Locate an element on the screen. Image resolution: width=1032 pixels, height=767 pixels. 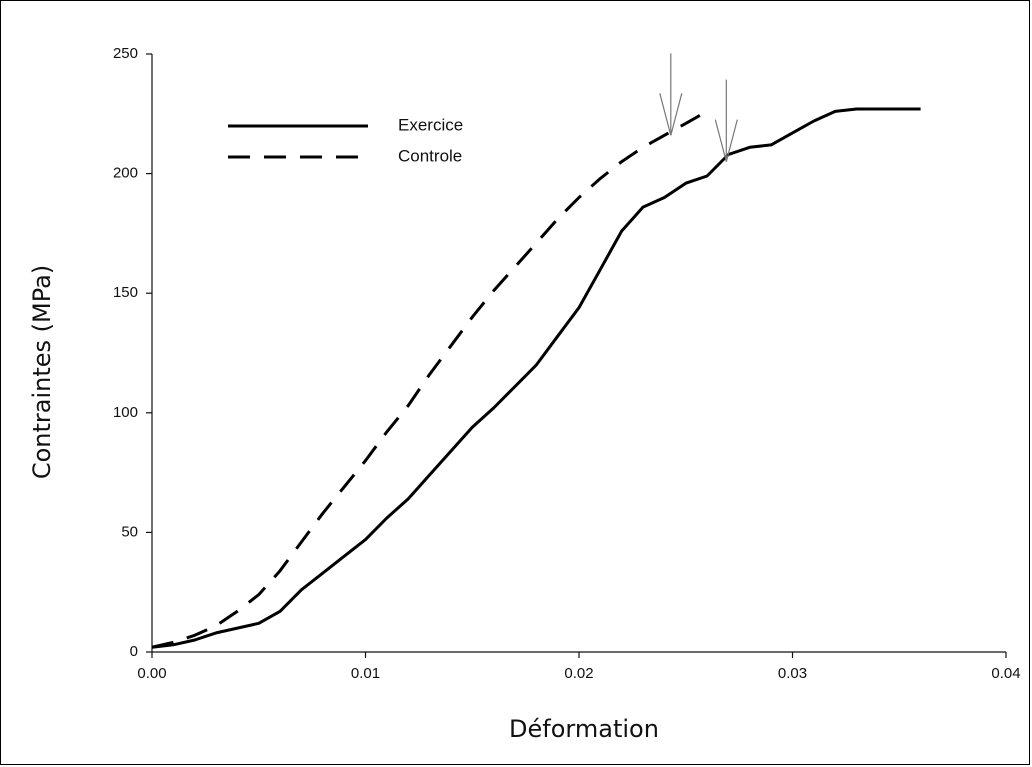
annotations is located at coordinates (698, 107).